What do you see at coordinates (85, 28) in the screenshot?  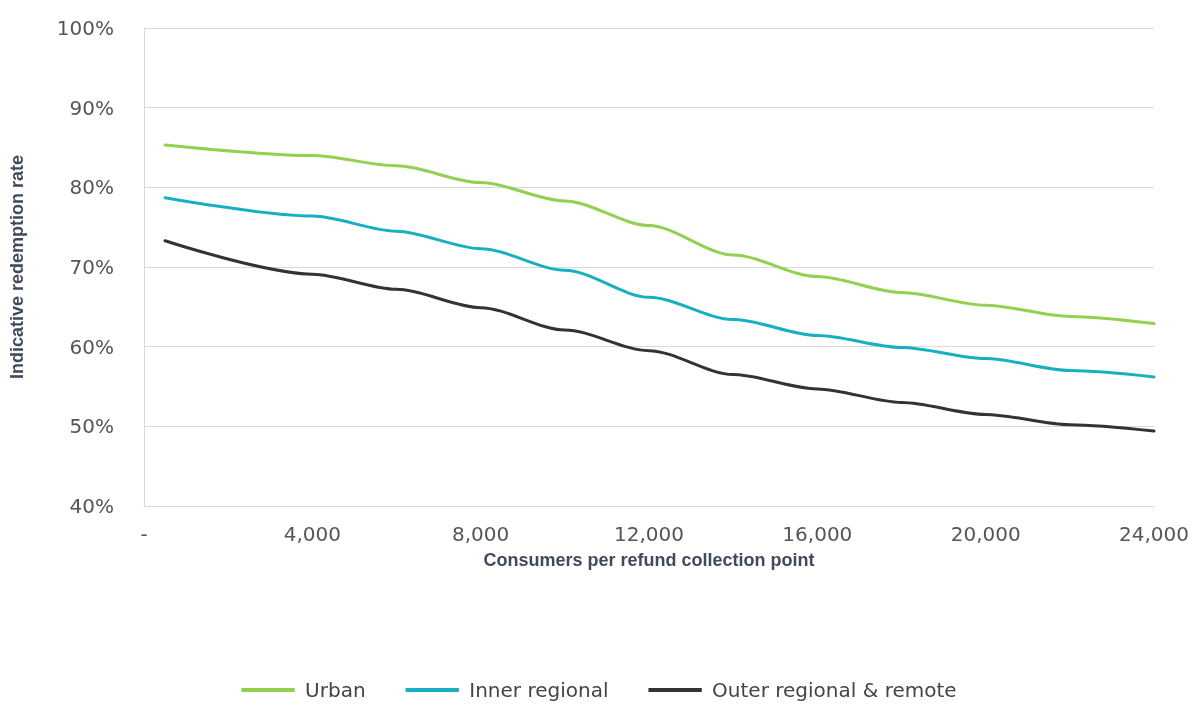 I see `y-tick-label: 100%` at bounding box center [85, 28].